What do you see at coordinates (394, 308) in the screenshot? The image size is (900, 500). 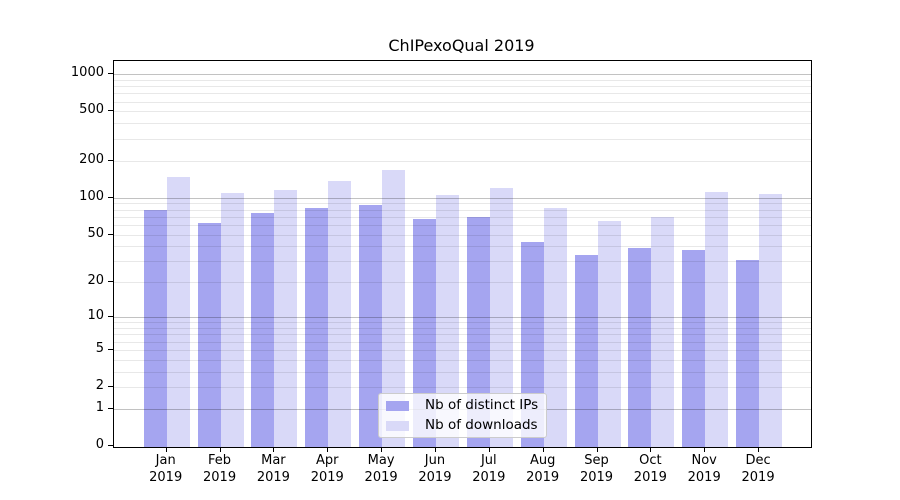 I see `bar-downloads-may` at bounding box center [394, 308].